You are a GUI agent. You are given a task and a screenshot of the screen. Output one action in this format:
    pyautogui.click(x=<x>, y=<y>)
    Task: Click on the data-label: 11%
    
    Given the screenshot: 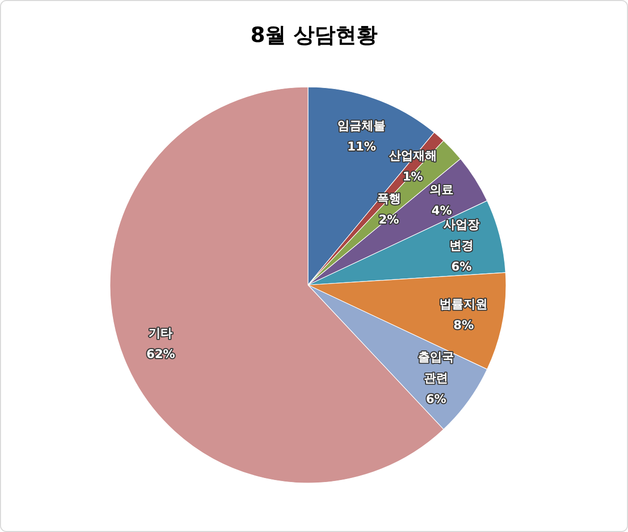 What is the action you would take?
    pyautogui.click(x=361, y=146)
    